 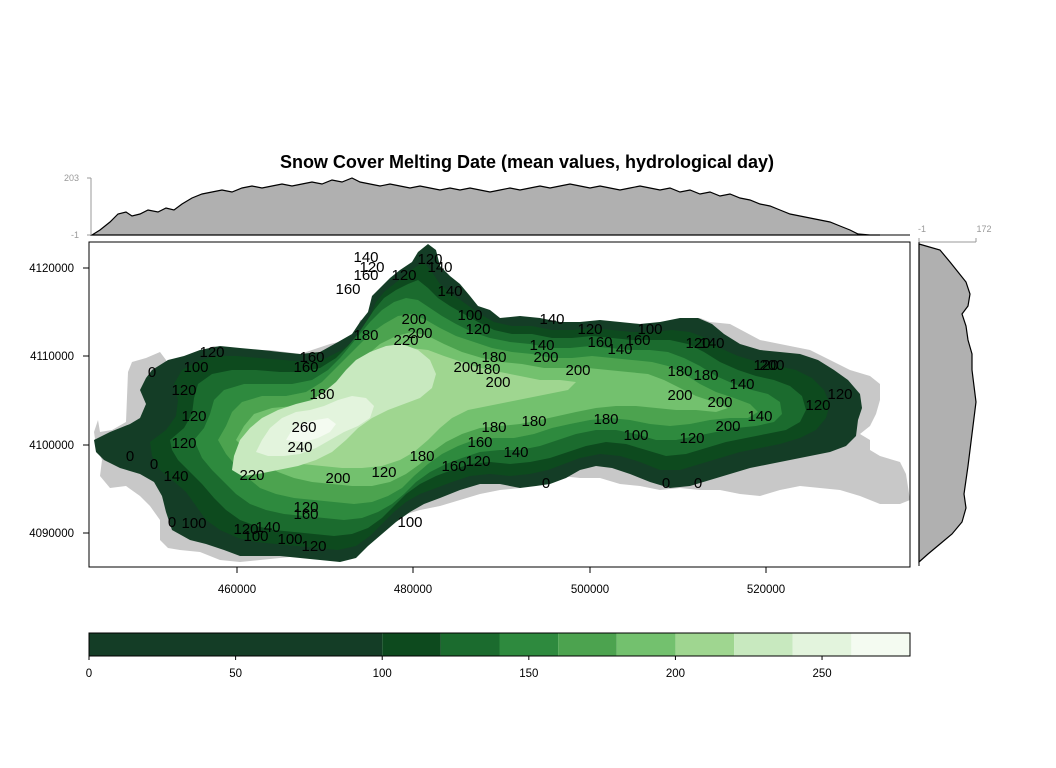 I want to click on contour-label: 260, so click(x=303, y=427).